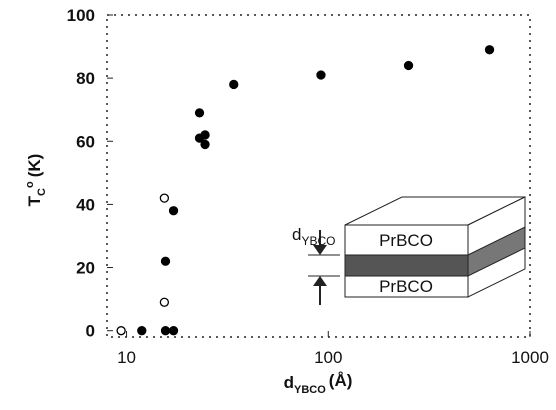 This screenshot has width=556, height=410. Describe the element at coordinates (126, 357) in the screenshot. I see `x-tick-label: 10` at that location.